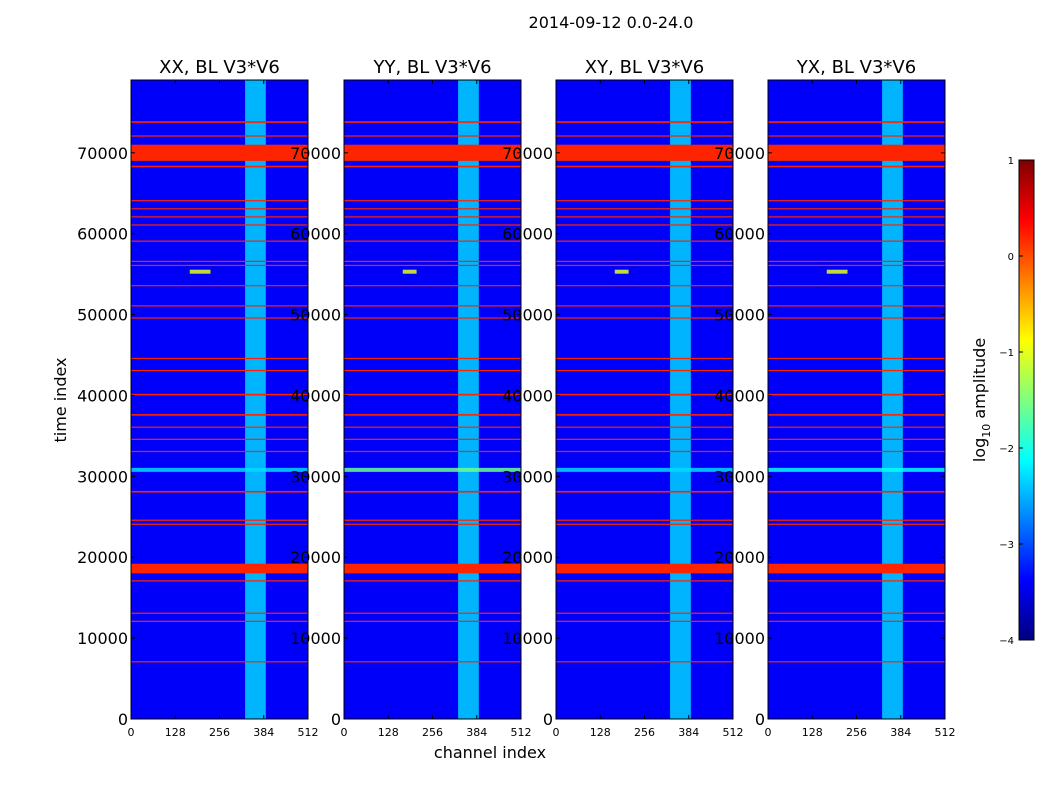  I want to click on colorbar-tick-label: −1, so click(1006, 353).